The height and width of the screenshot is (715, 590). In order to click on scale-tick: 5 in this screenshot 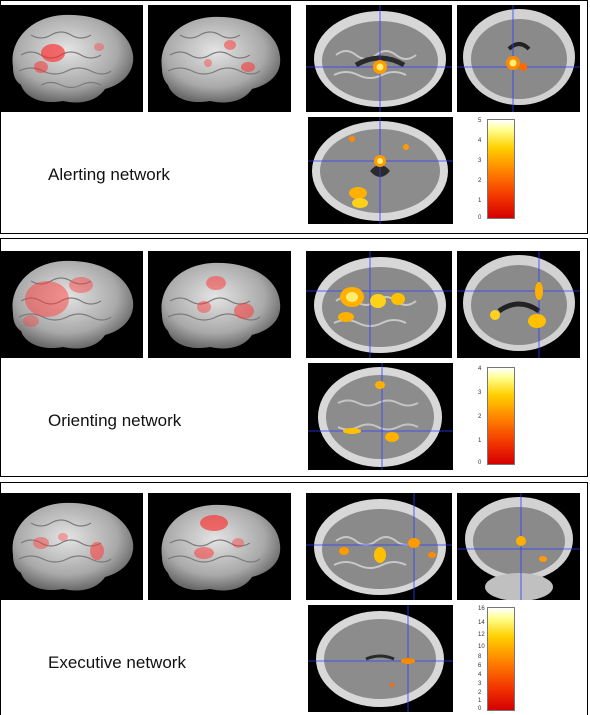, I will do `click(480, 121)`.